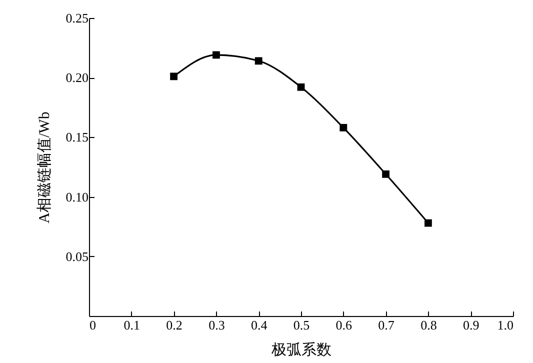 The height and width of the screenshot is (363, 533). Describe the element at coordinates (505, 325) in the screenshot. I see `x-tick-label: 1.0` at that location.